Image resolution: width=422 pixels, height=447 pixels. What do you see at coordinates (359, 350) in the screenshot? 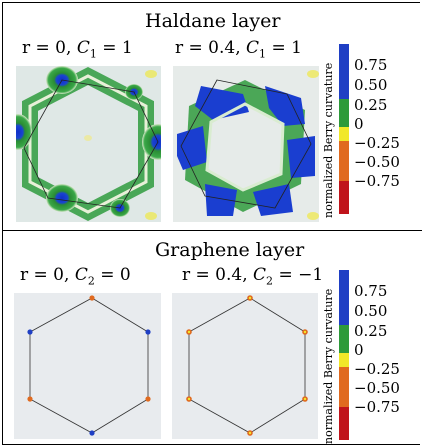
I see `graphene-tick-0: 0` at bounding box center [359, 350].